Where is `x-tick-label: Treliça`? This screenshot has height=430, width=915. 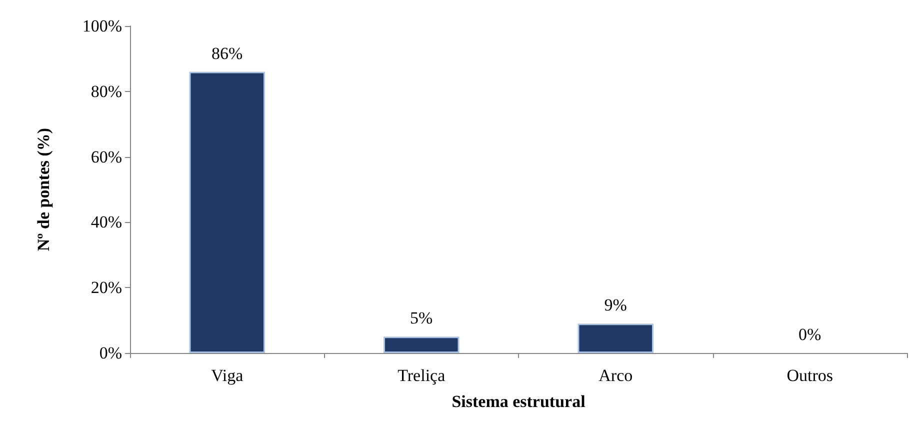 x-tick-label: Treliça is located at coordinates (422, 375).